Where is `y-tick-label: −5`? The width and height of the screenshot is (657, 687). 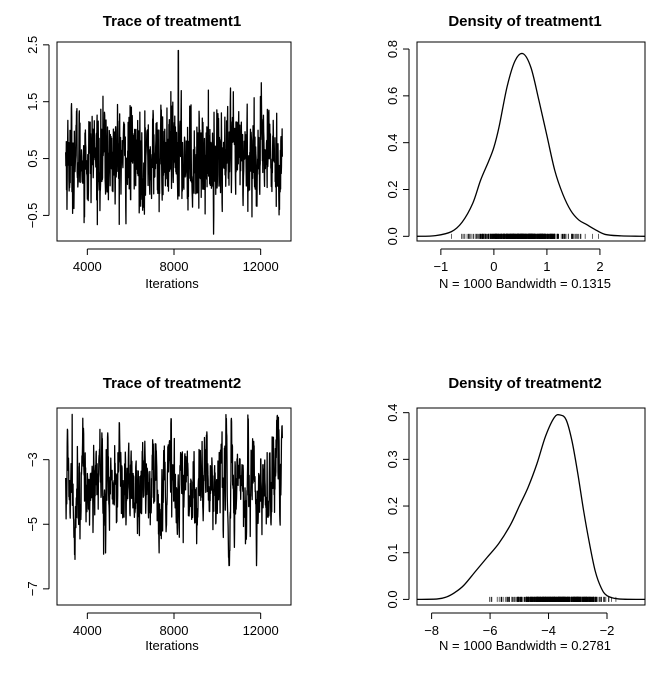
y-tick-label: −5 is located at coordinates (32, 524).